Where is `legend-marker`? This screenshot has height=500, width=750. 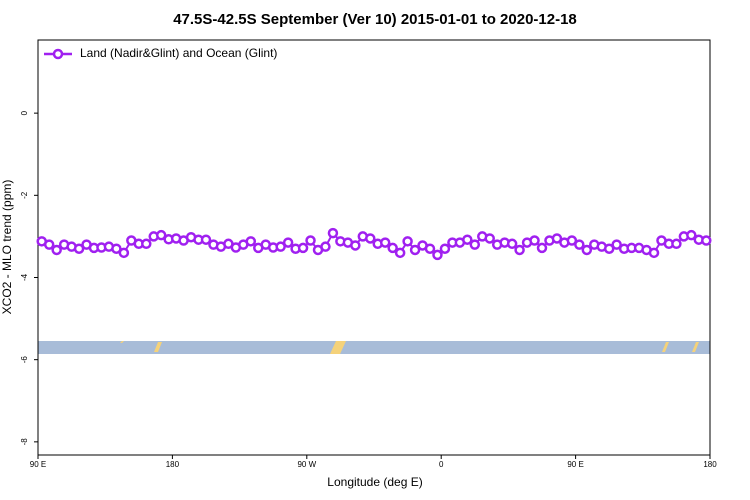 legend-marker is located at coordinates (58, 54).